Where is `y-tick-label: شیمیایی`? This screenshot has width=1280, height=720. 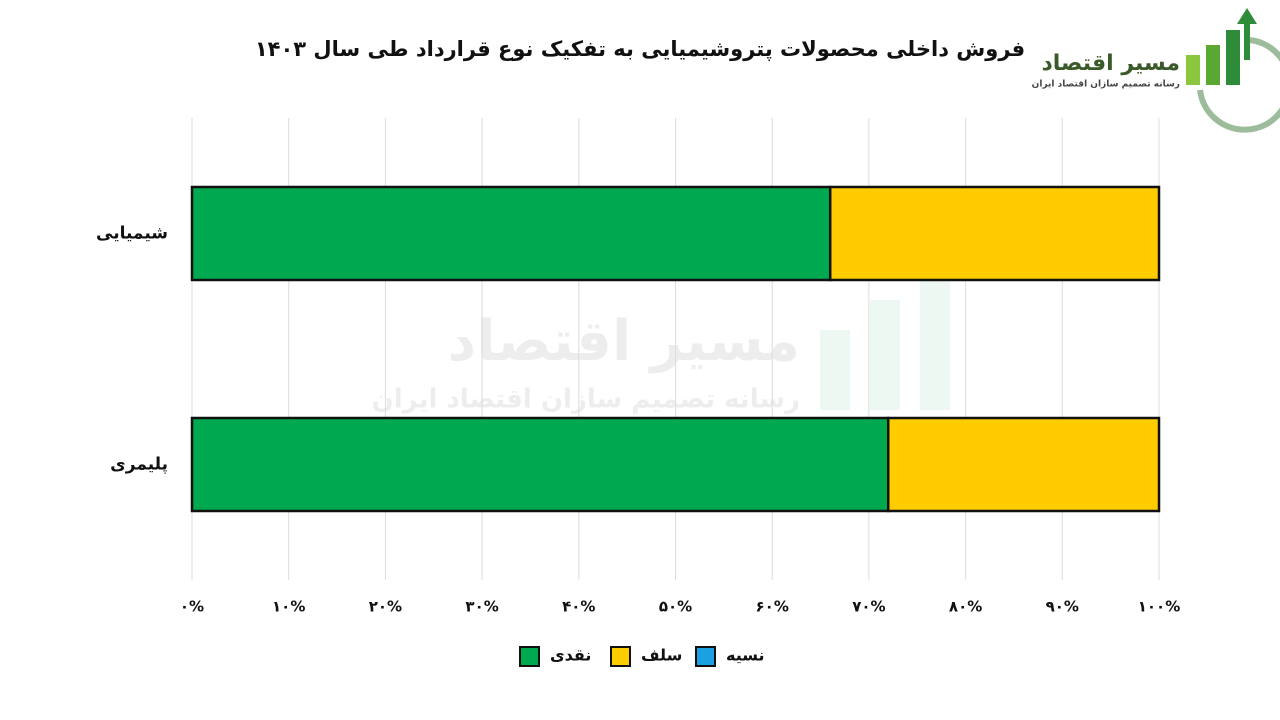 y-tick-label: شیمیایی is located at coordinates (132, 234).